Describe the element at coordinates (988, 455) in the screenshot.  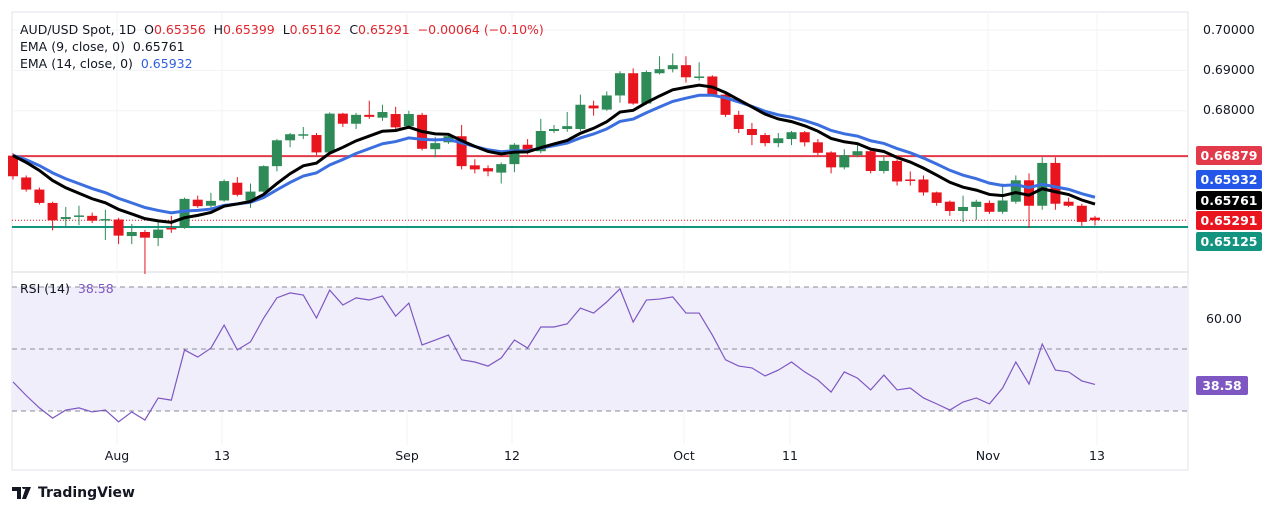
I see `x-tick: Nov` at that location.